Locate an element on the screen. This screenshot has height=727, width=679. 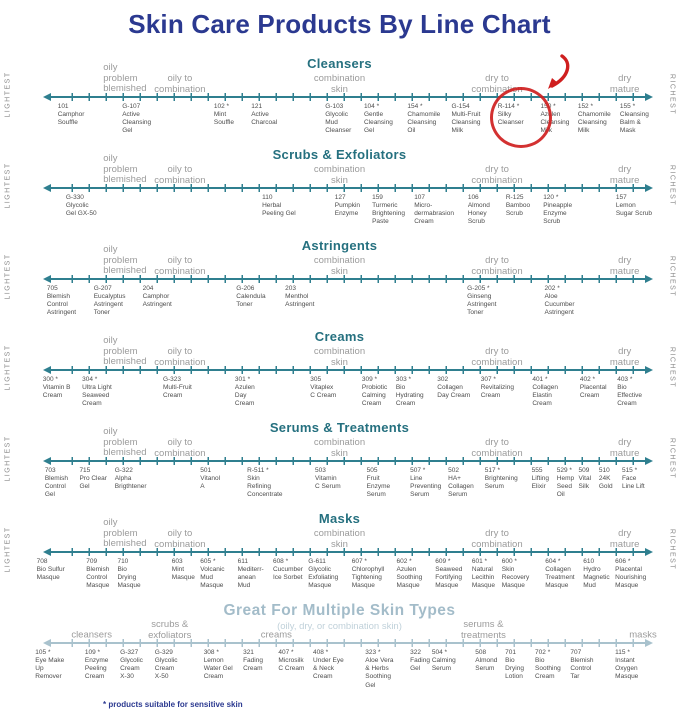
product-label-555: 555 Lifting Elixir is located at coordinates (558, 479).